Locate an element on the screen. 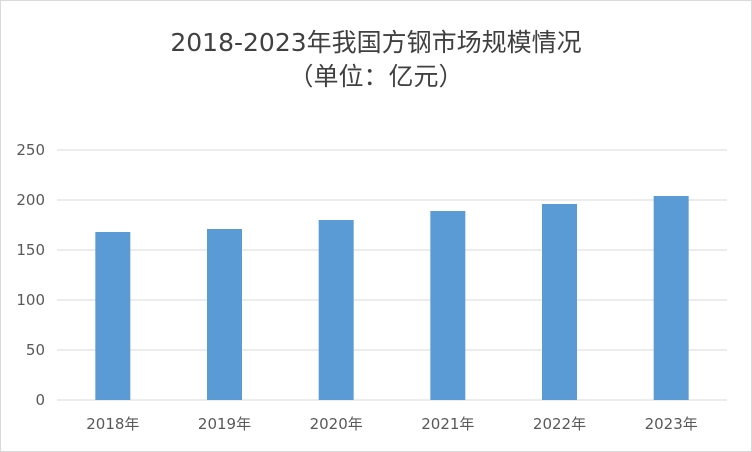  y-tick-label: 150 is located at coordinates (30, 250).